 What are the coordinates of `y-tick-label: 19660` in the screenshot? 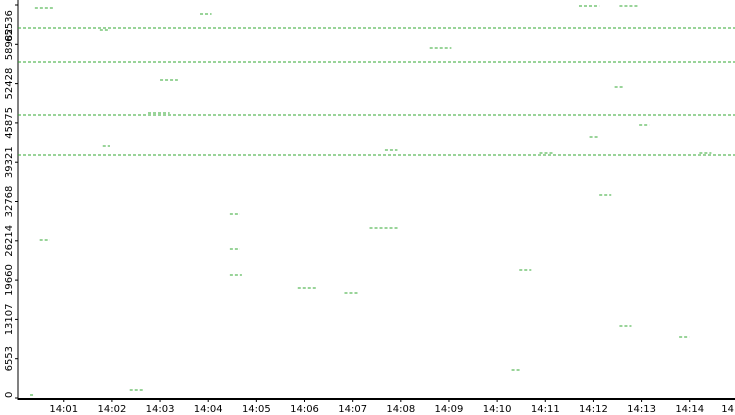 It's located at (9, 280).